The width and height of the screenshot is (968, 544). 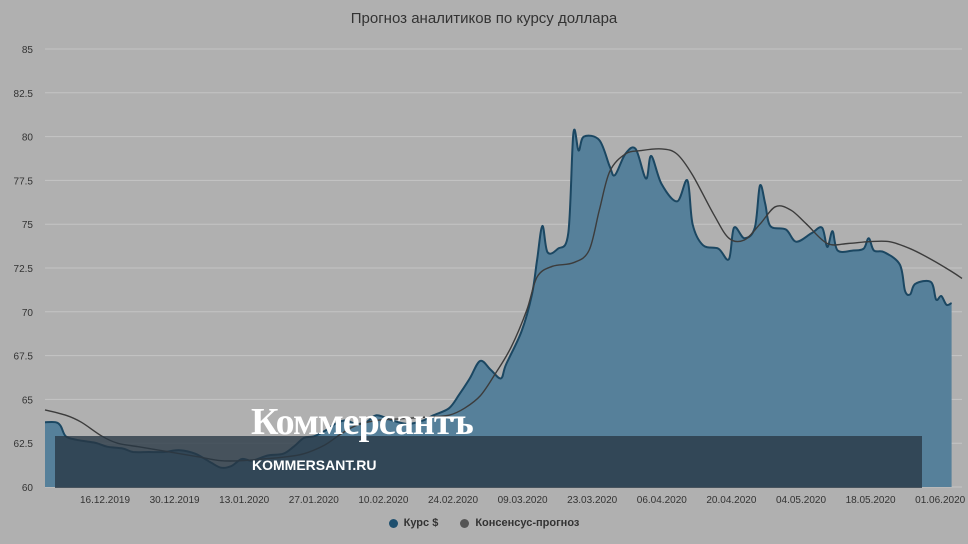 I want to click on y-tick-label: 80, so click(x=28, y=138).